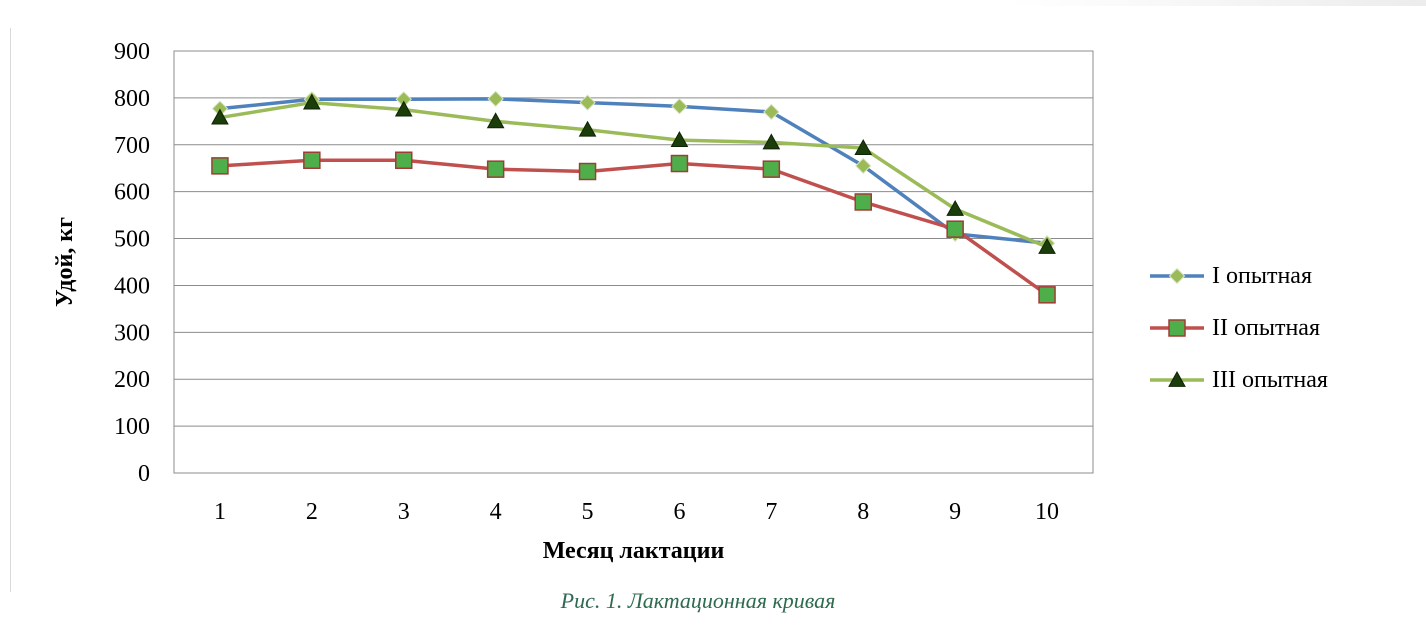  What do you see at coordinates (1262, 275) in the screenshot?
I see `legend-label: I опытная` at bounding box center [1262, 275].